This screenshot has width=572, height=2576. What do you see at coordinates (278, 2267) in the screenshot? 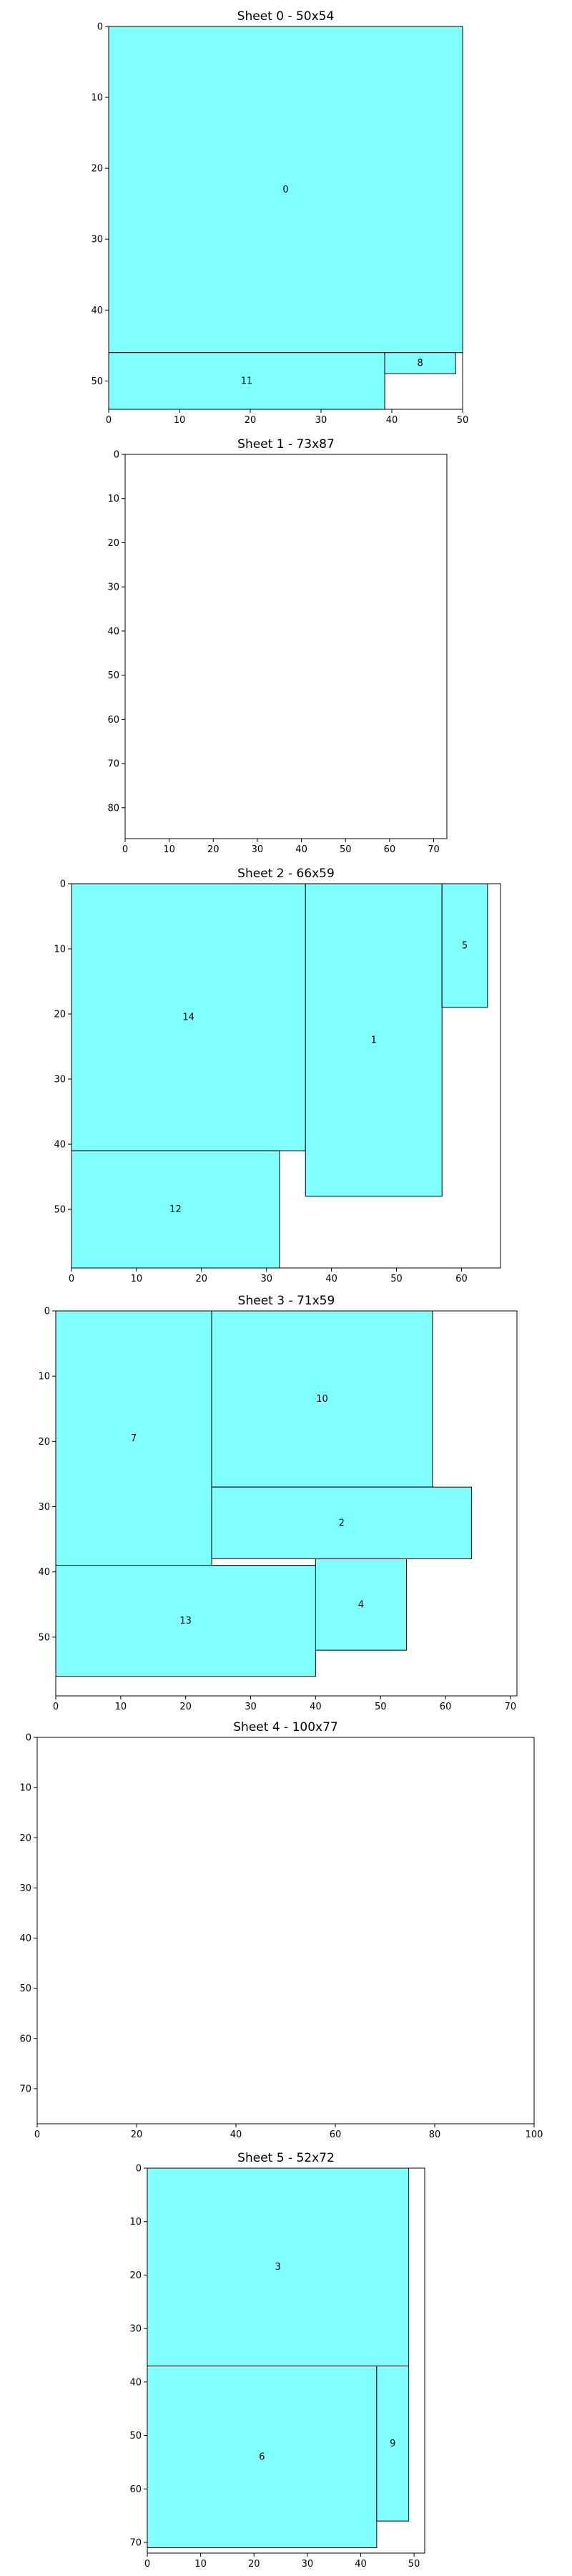
I see `rectangle-label: 3` at bounding box center [278, 2267].